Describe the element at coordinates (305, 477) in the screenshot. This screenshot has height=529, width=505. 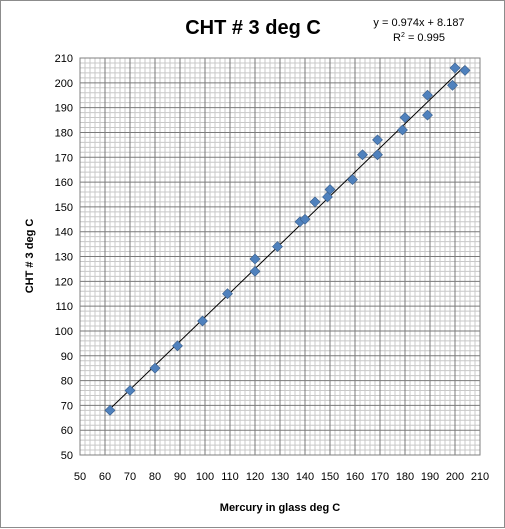
I see `x-tick-label: 140` at that location.